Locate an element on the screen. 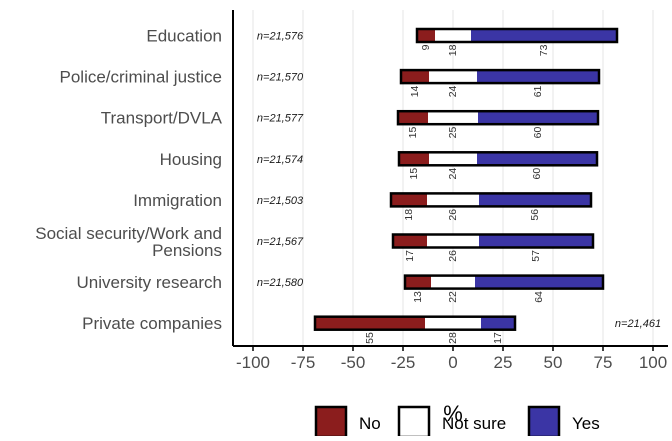 Image resolution: width=672 pixels, height=441 pixels. sample-size-label: n=21,567 is located at coordinates (280, 242).